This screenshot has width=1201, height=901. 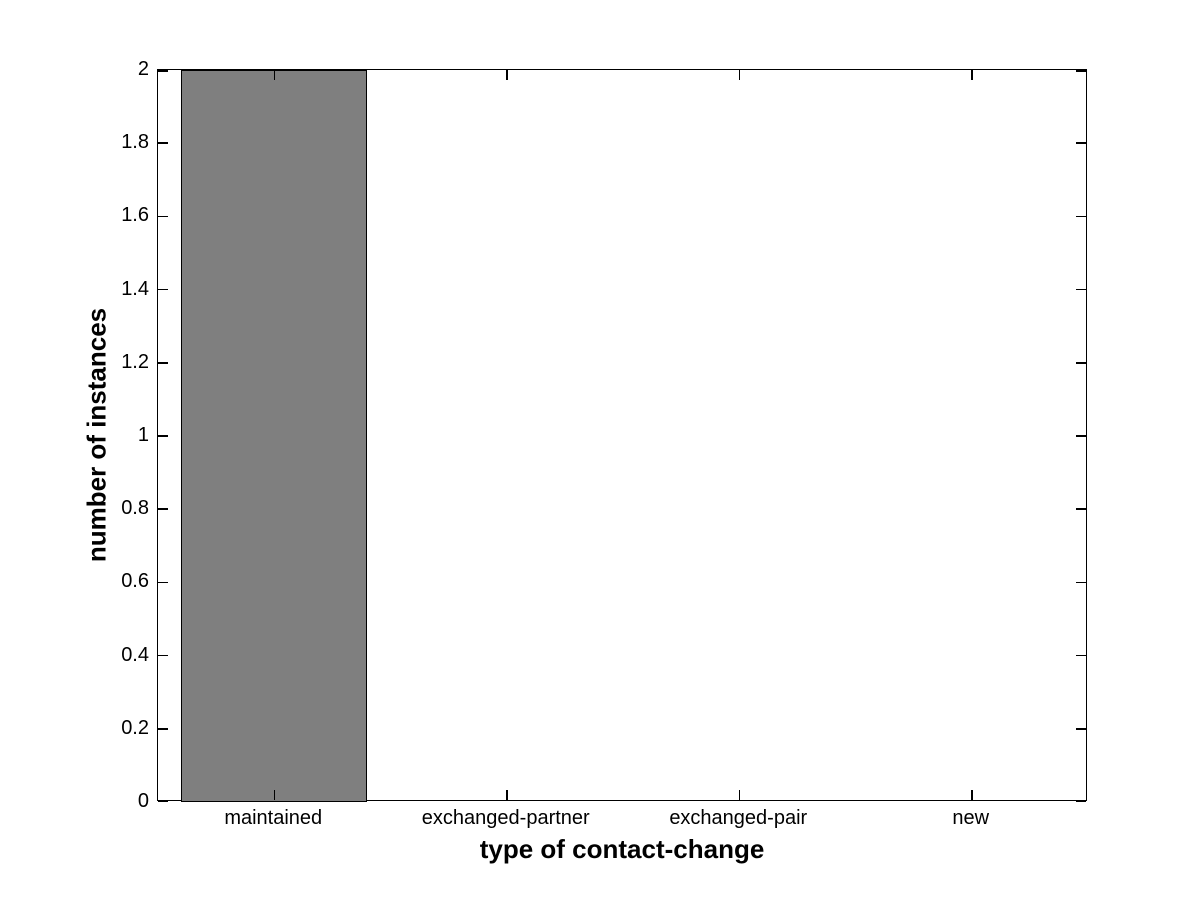 What do you see at coordinates (135, 361) in the screenshot?
I see `y-tick-label: 1.2` at bounding box center [135, 361].